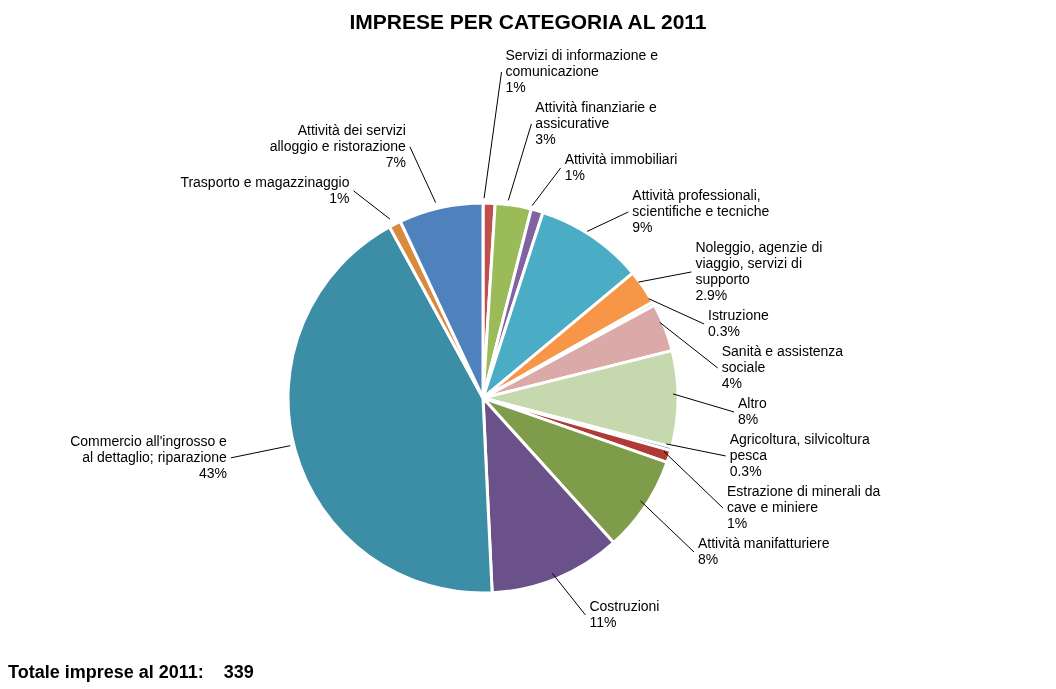 The image size is (1056, 689). What do you see at coordinates (621, 158) in the screenshot?
I see `slice-label: Attività immobiliari` at bounding box center [621, 158].